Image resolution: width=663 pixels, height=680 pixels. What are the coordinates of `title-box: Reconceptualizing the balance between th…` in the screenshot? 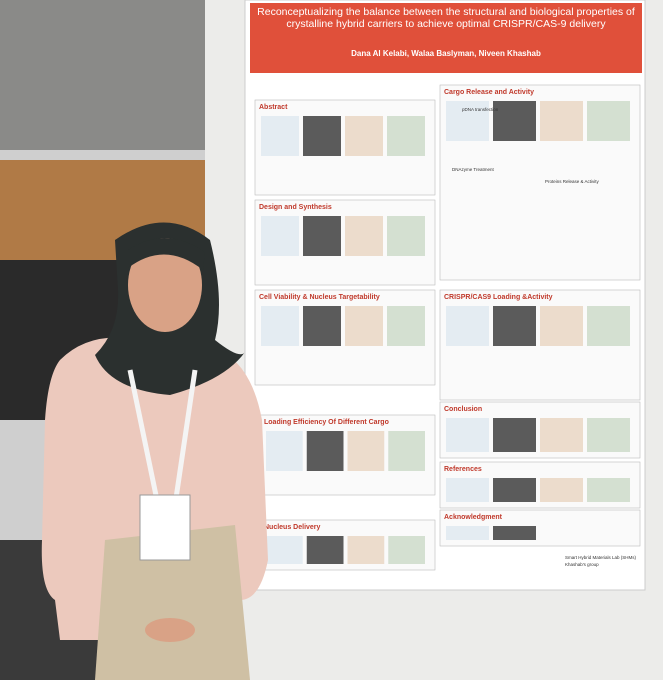 It's located at (446, 18).